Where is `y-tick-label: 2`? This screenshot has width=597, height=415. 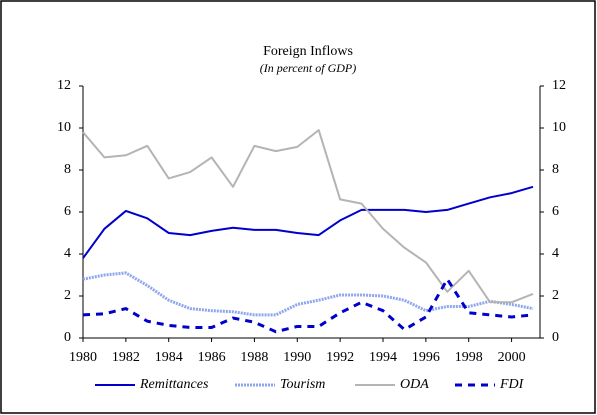 y-tick-label: 2 is located at coordinates (67, 295).